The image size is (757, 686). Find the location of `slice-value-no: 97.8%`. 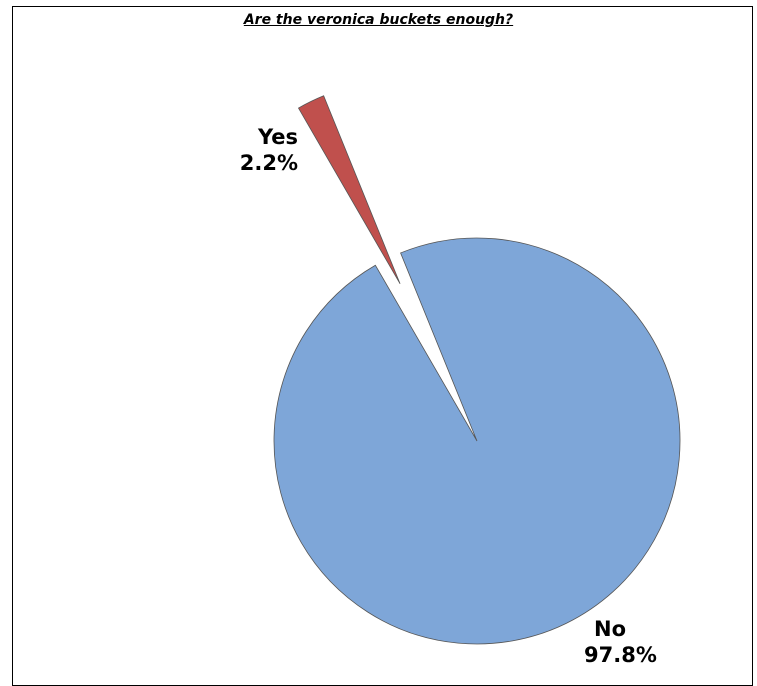

slice-value-no: 97.8% is located at coordinates (620, 655).